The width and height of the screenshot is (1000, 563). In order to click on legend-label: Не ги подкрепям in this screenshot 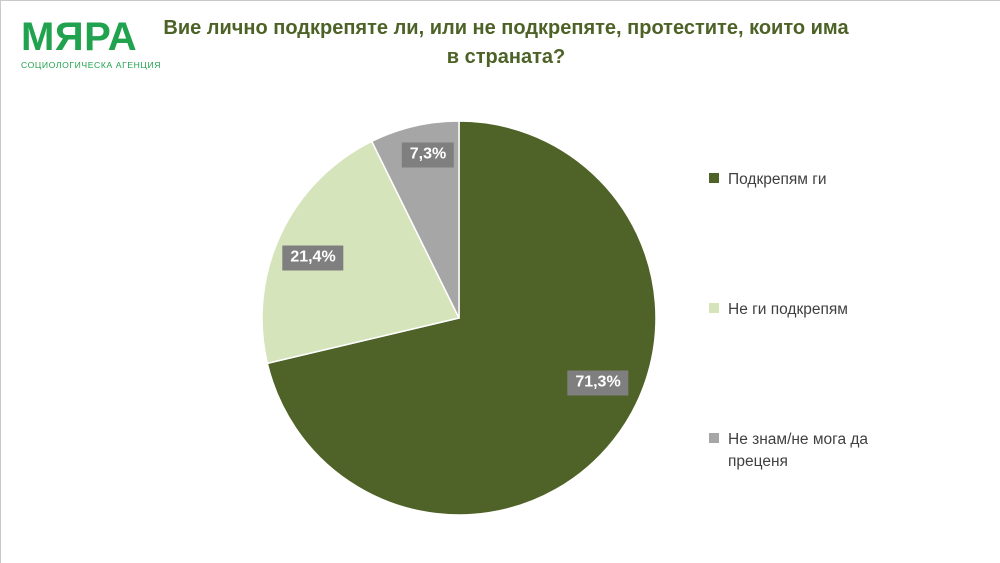, I will do `click(788, 309)`.